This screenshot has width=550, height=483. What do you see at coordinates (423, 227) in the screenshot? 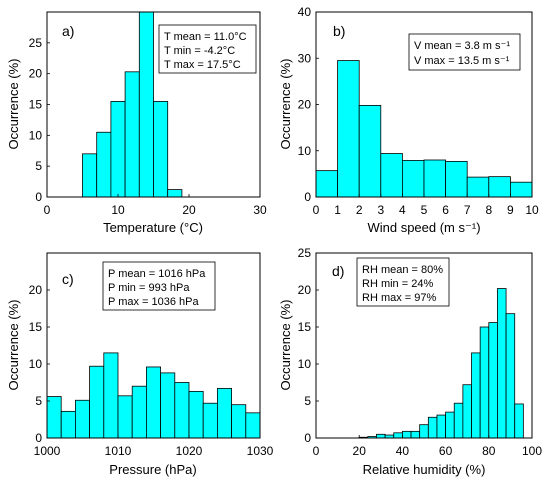
I see `x-axis-label: Wind speed (m s⁻¹)` at bounding box center [423, 227].